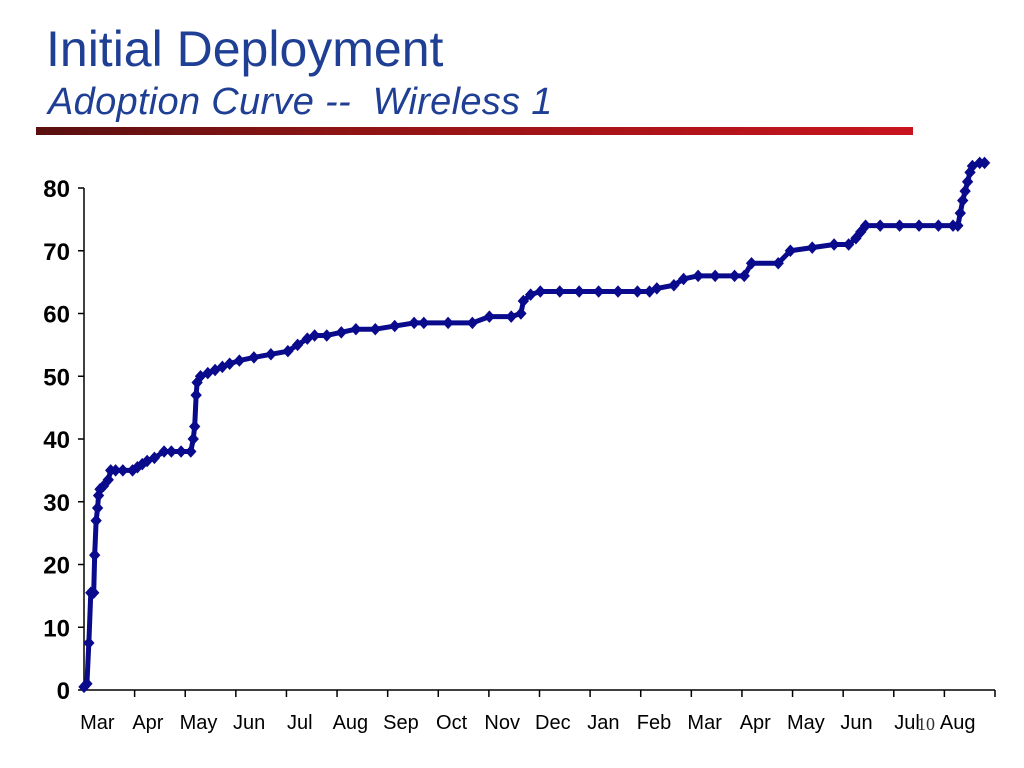  I want to click on y-tick-label: 30, so click(56, 503).